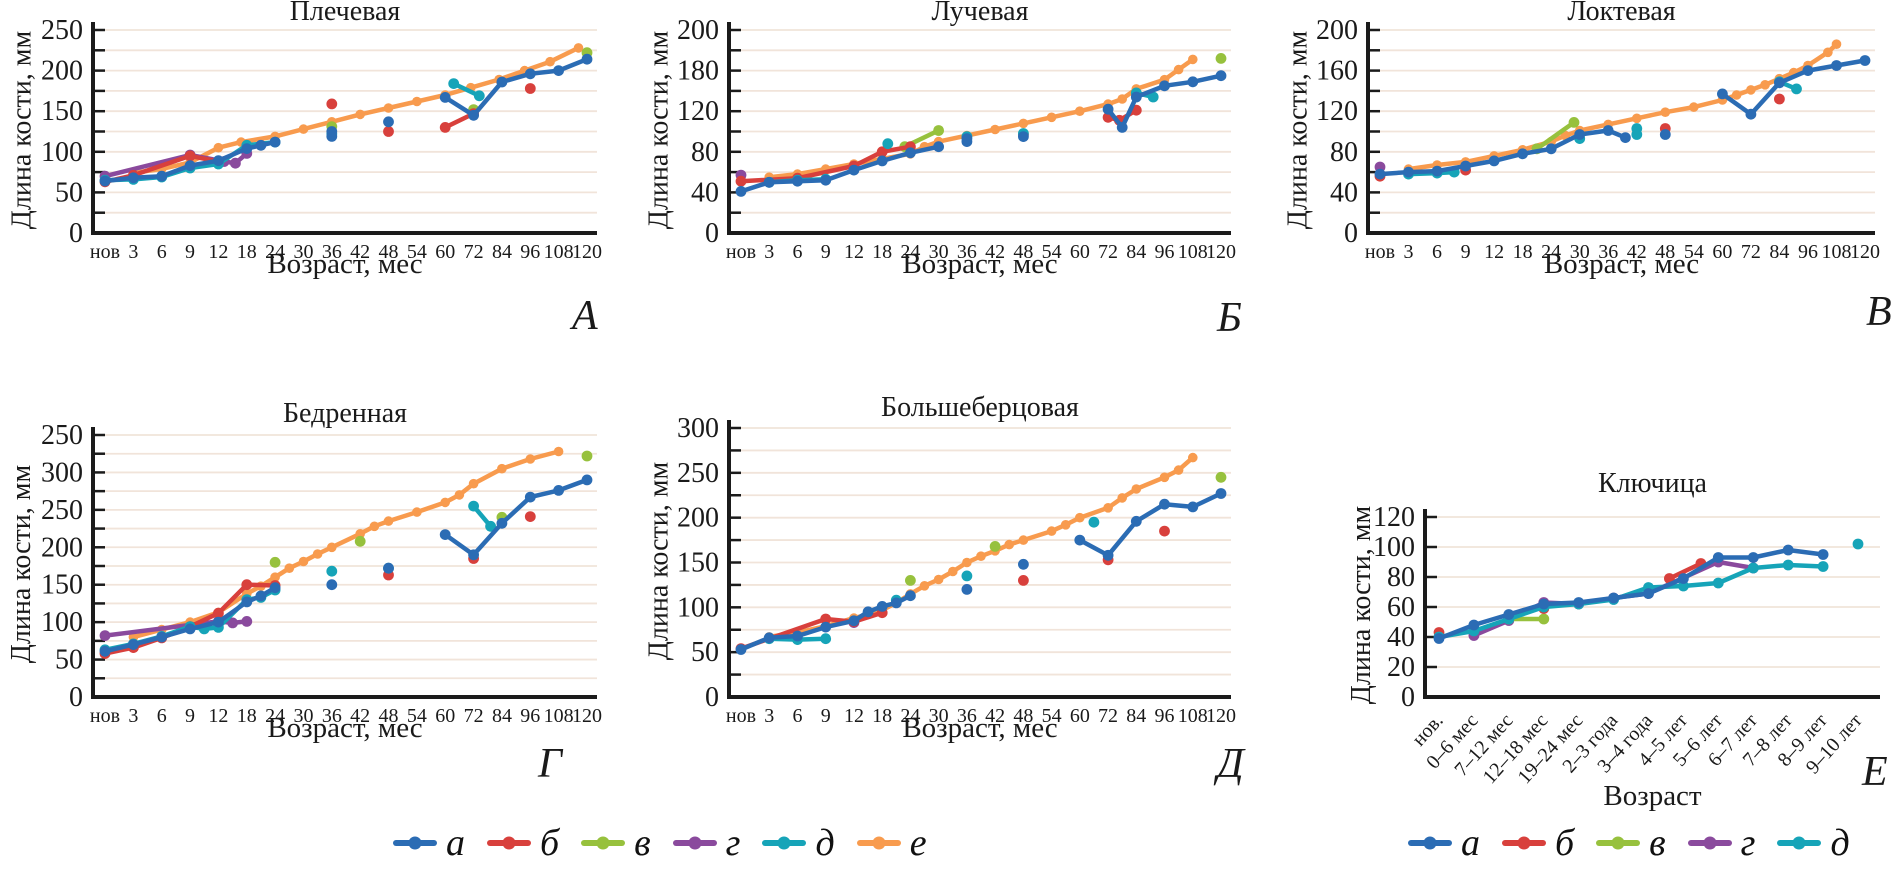  What do you see at coordinates (769, 716) in the screenshot?
I see `x-tick-label: 3` at bounding box center [769, 716].